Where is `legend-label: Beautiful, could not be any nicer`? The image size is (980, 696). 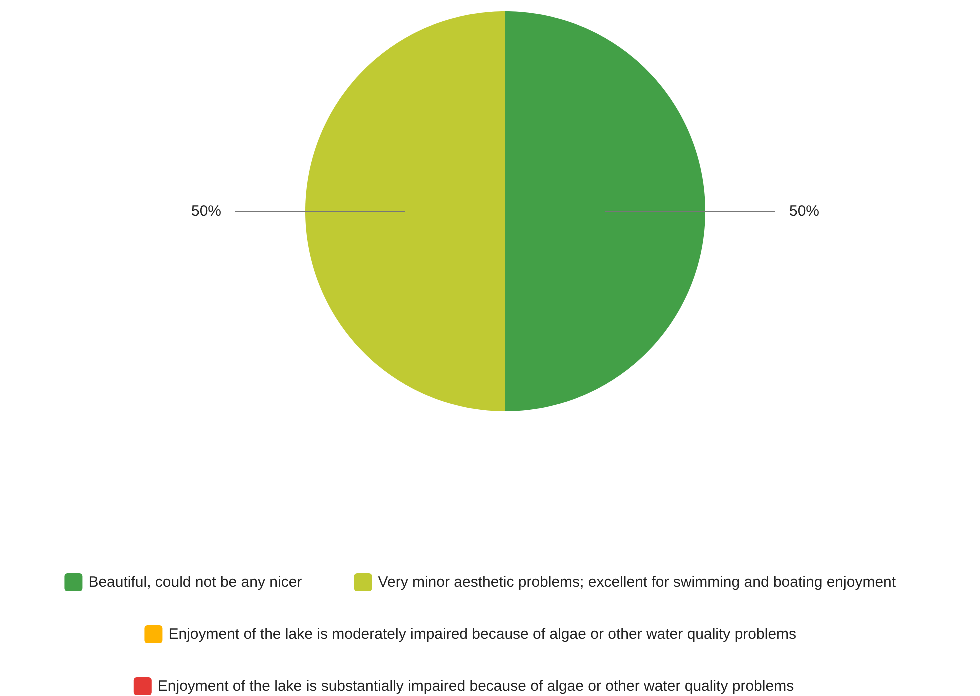 legend-label: Beautiful, could not be any nicer is located at coordinates (195, 582).